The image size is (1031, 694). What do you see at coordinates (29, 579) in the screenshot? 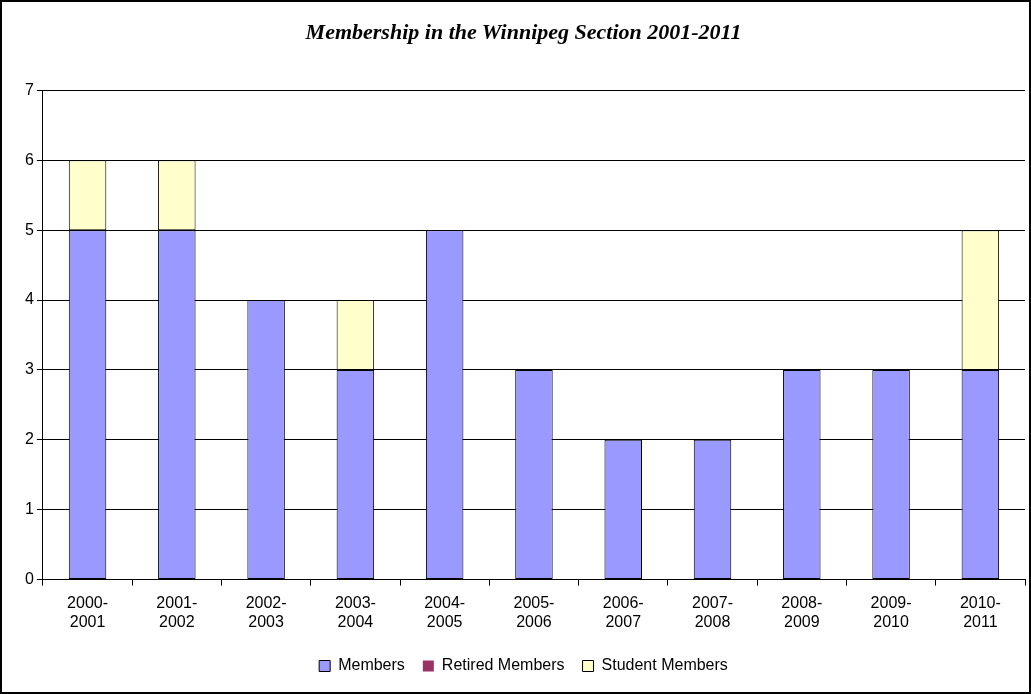
I see `y-tick-label: 0` at bounding box center [29, 579].